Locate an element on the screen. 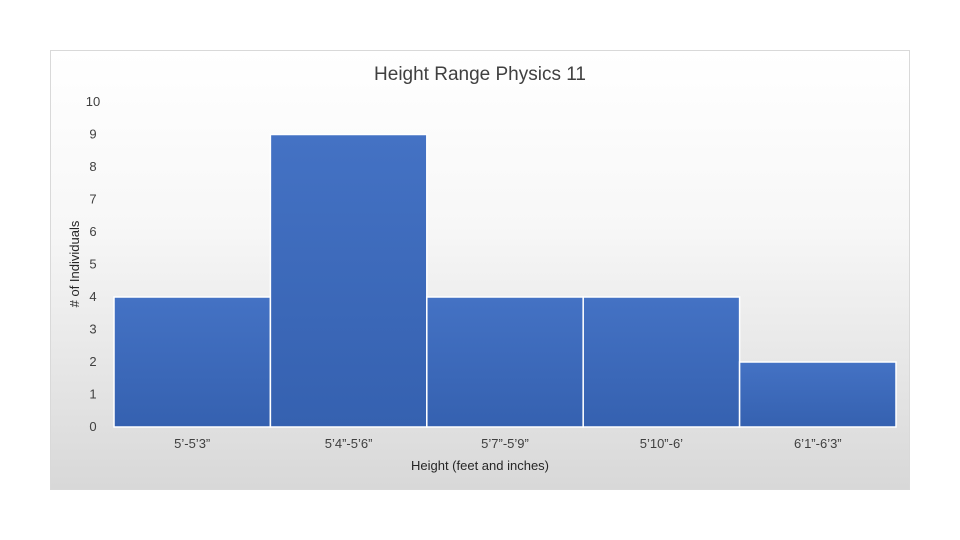 The width and height of the screenshot is (960, 540). y-tick-label: 8 is located at coordinates (92, 166).